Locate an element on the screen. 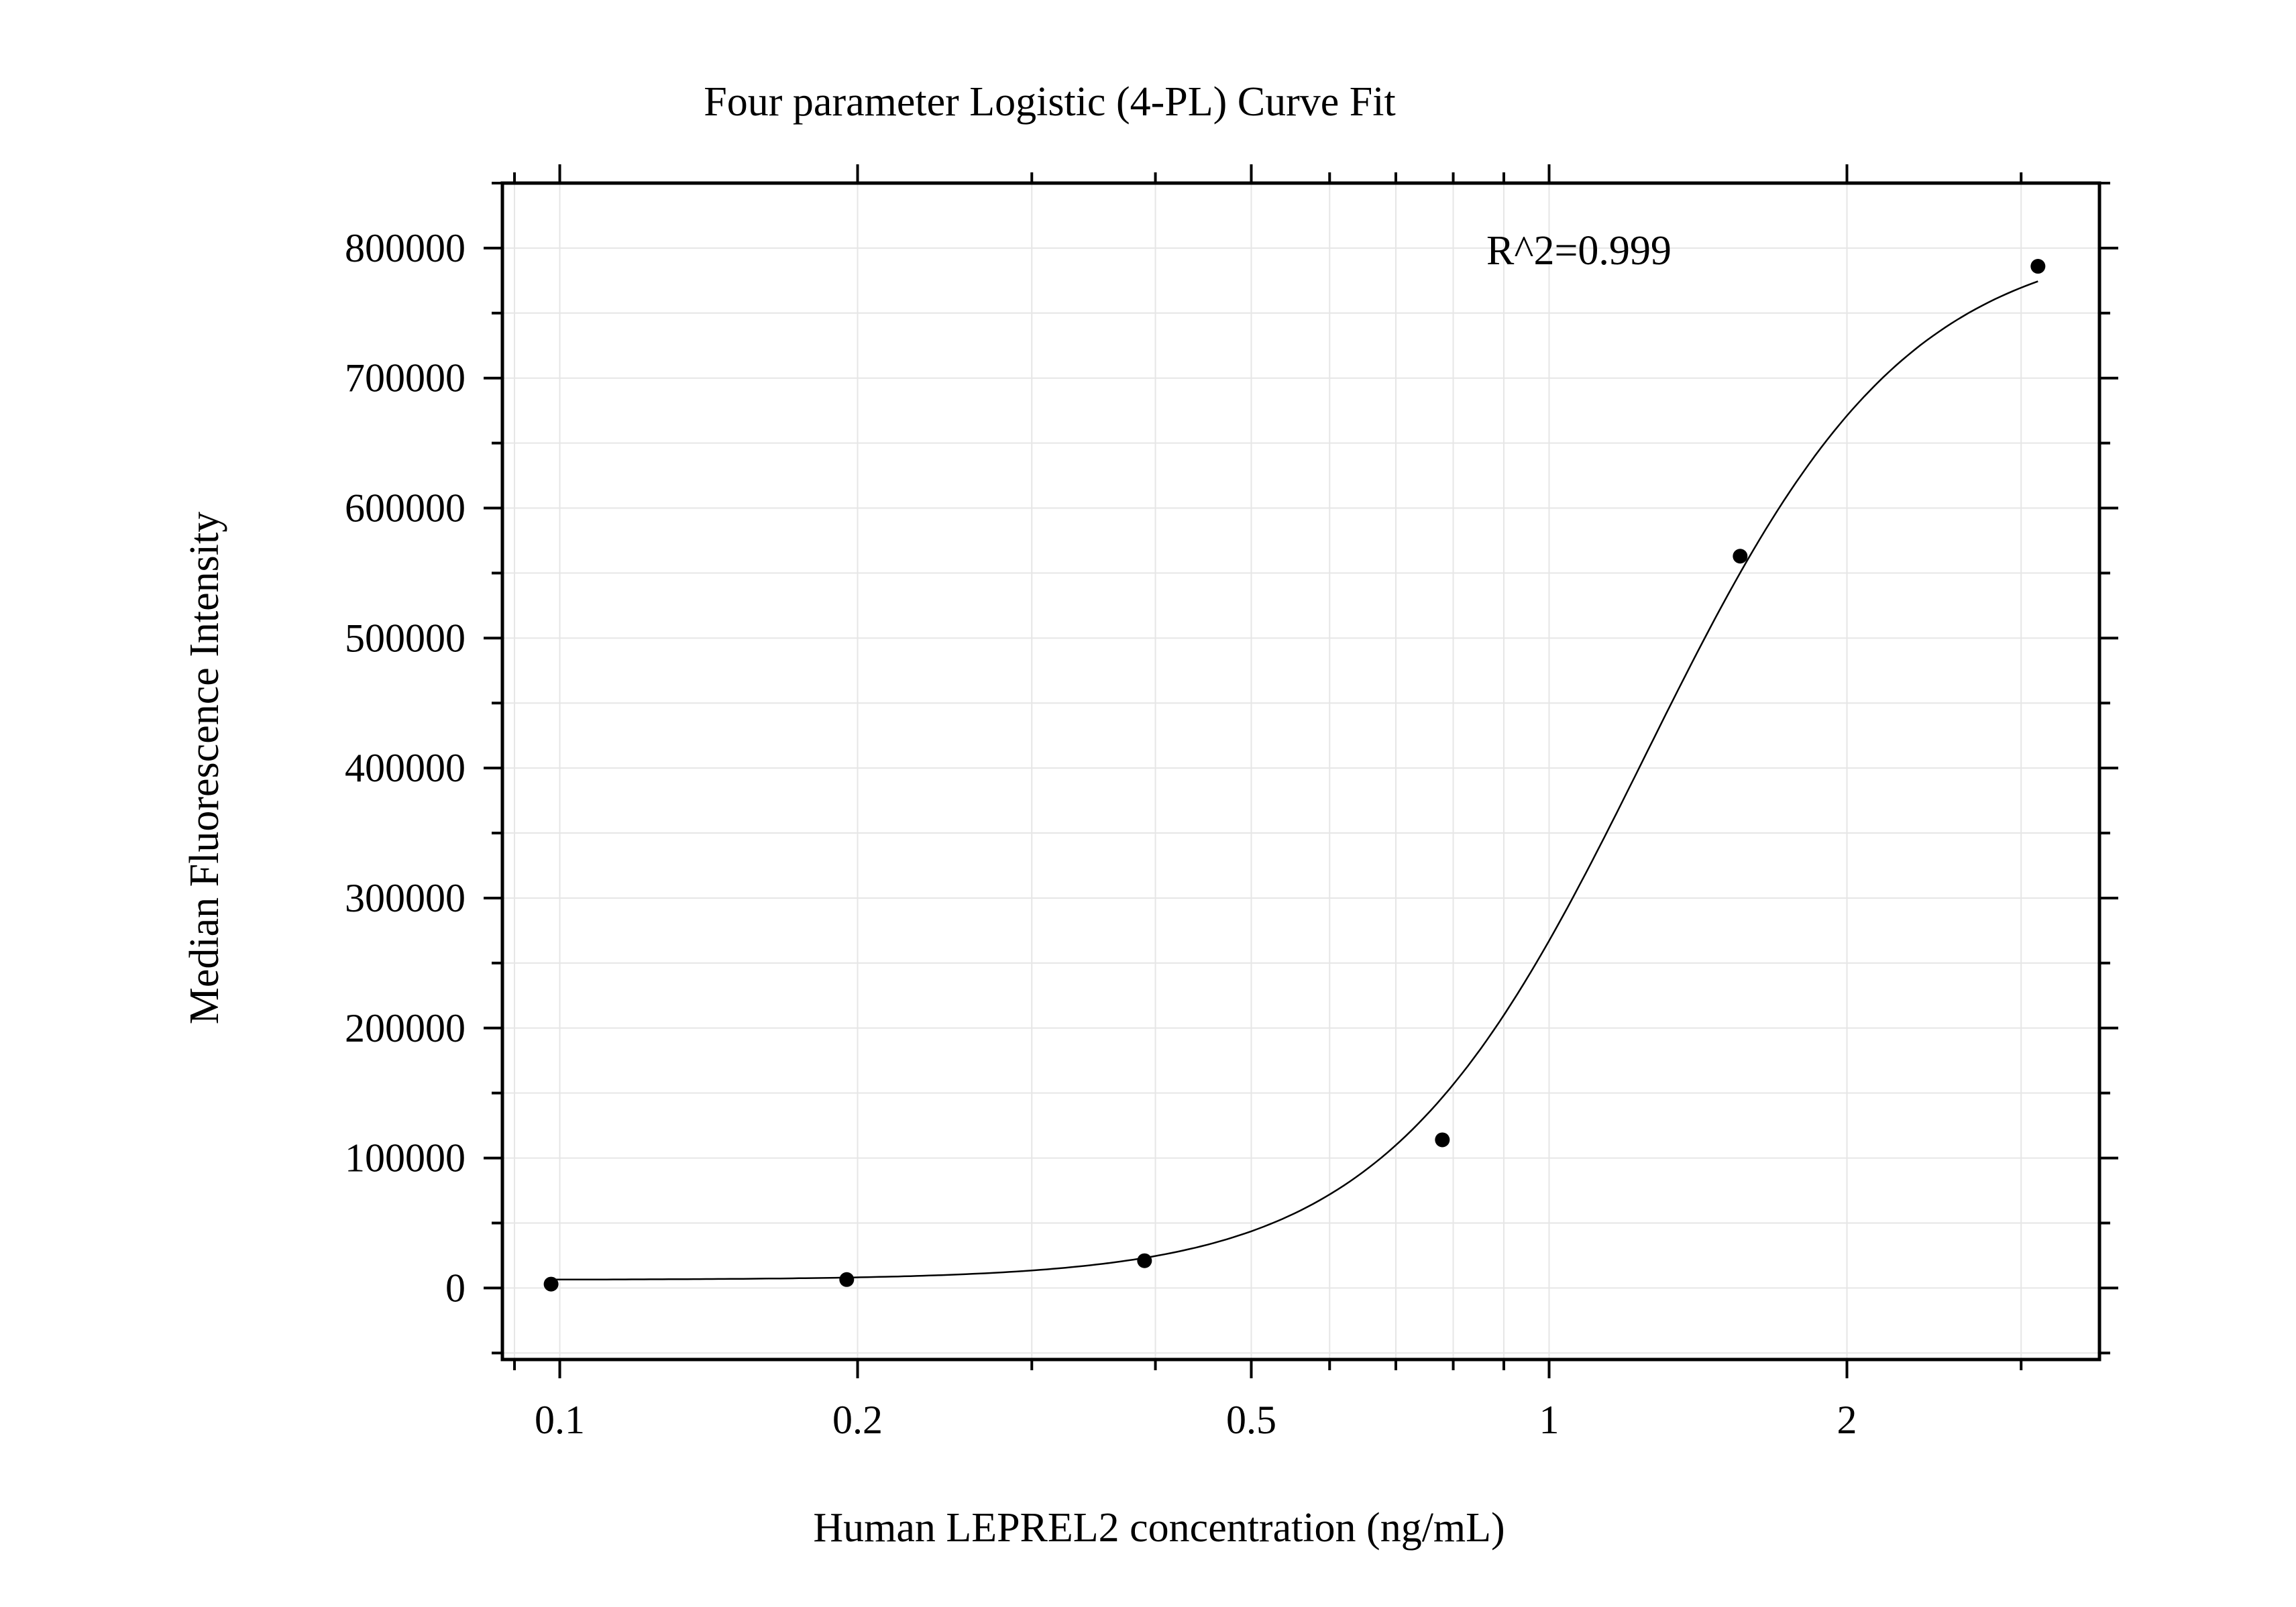 Image resolution: width=2296 pixels, height=1607 pixels. y-tick-label: 200000 is located at coordinates (405, 1028).